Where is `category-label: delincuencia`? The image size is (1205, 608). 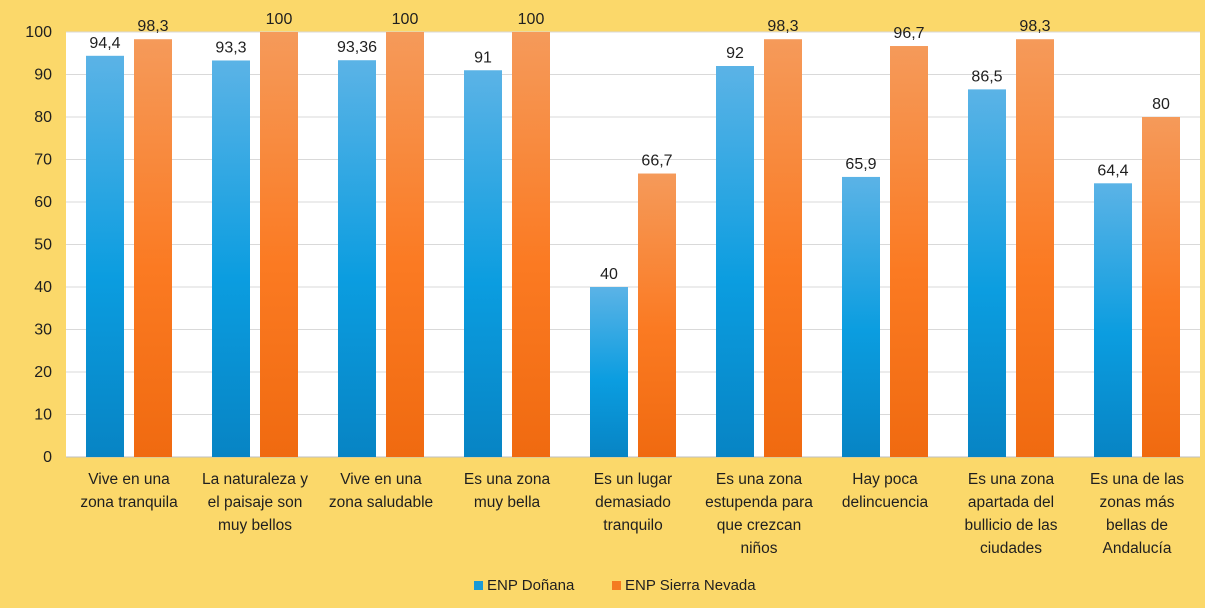 category-label: delincuencia is located at coordinates (885, 502).